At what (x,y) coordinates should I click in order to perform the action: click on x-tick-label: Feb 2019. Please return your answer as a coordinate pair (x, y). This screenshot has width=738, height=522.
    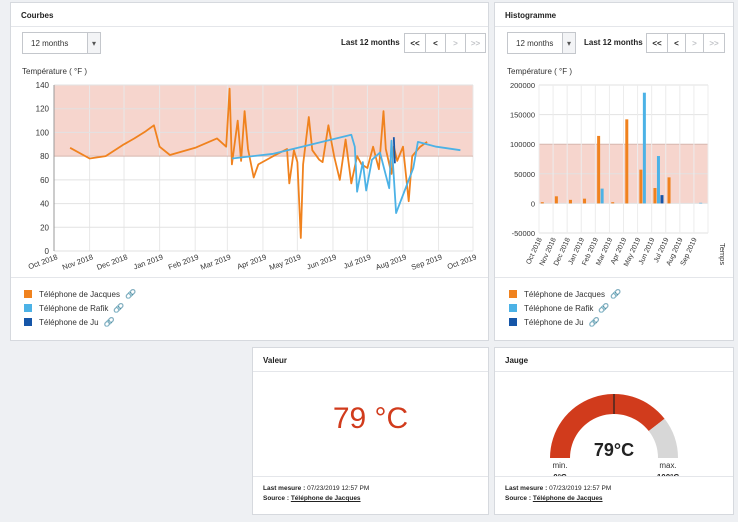
    Looking at the image, I should click on (183, 261).